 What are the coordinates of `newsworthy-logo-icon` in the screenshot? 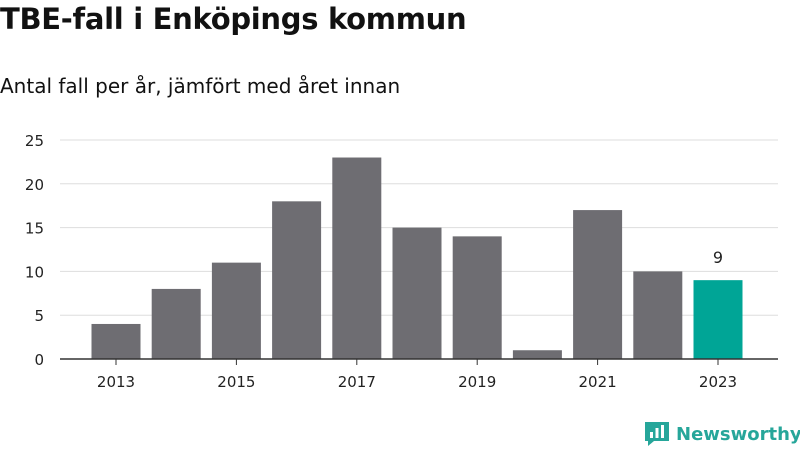 It's located at (657, 434).